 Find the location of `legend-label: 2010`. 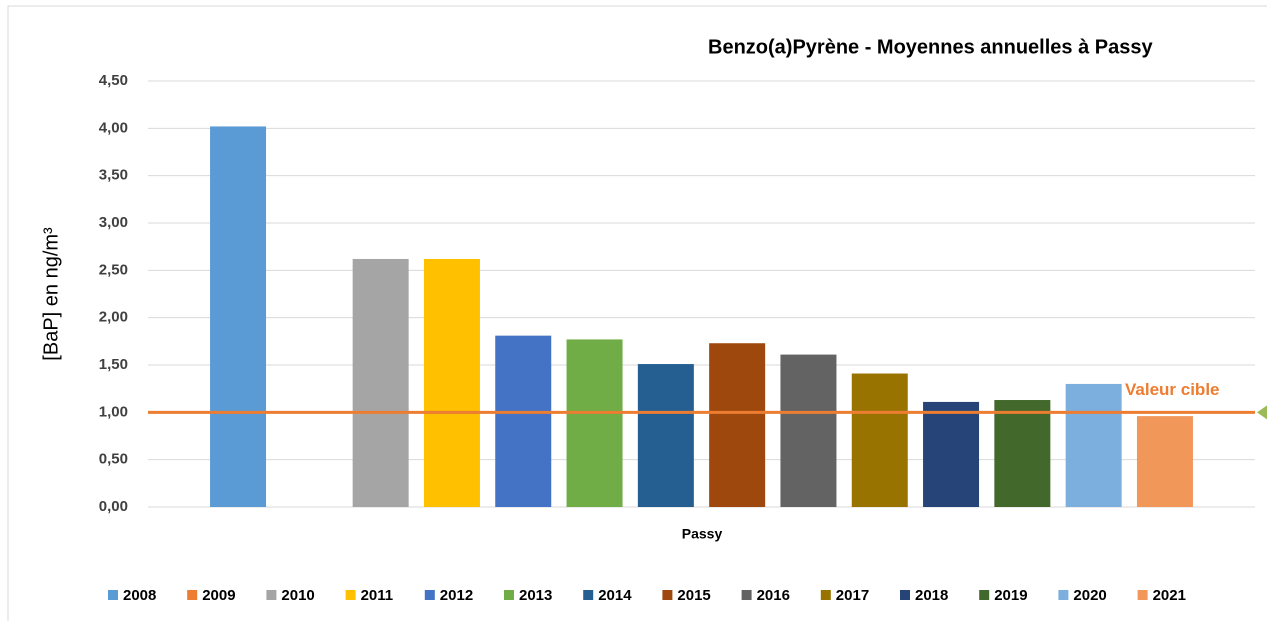

legend-label: 2010 is located at coordinates (297, 595).